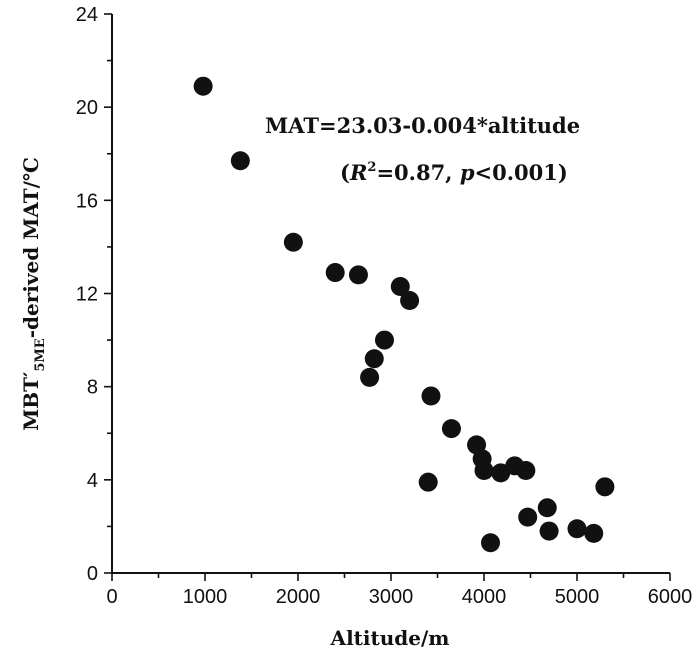  I want to click on x-tick-label: 5000, so click(577, 597).